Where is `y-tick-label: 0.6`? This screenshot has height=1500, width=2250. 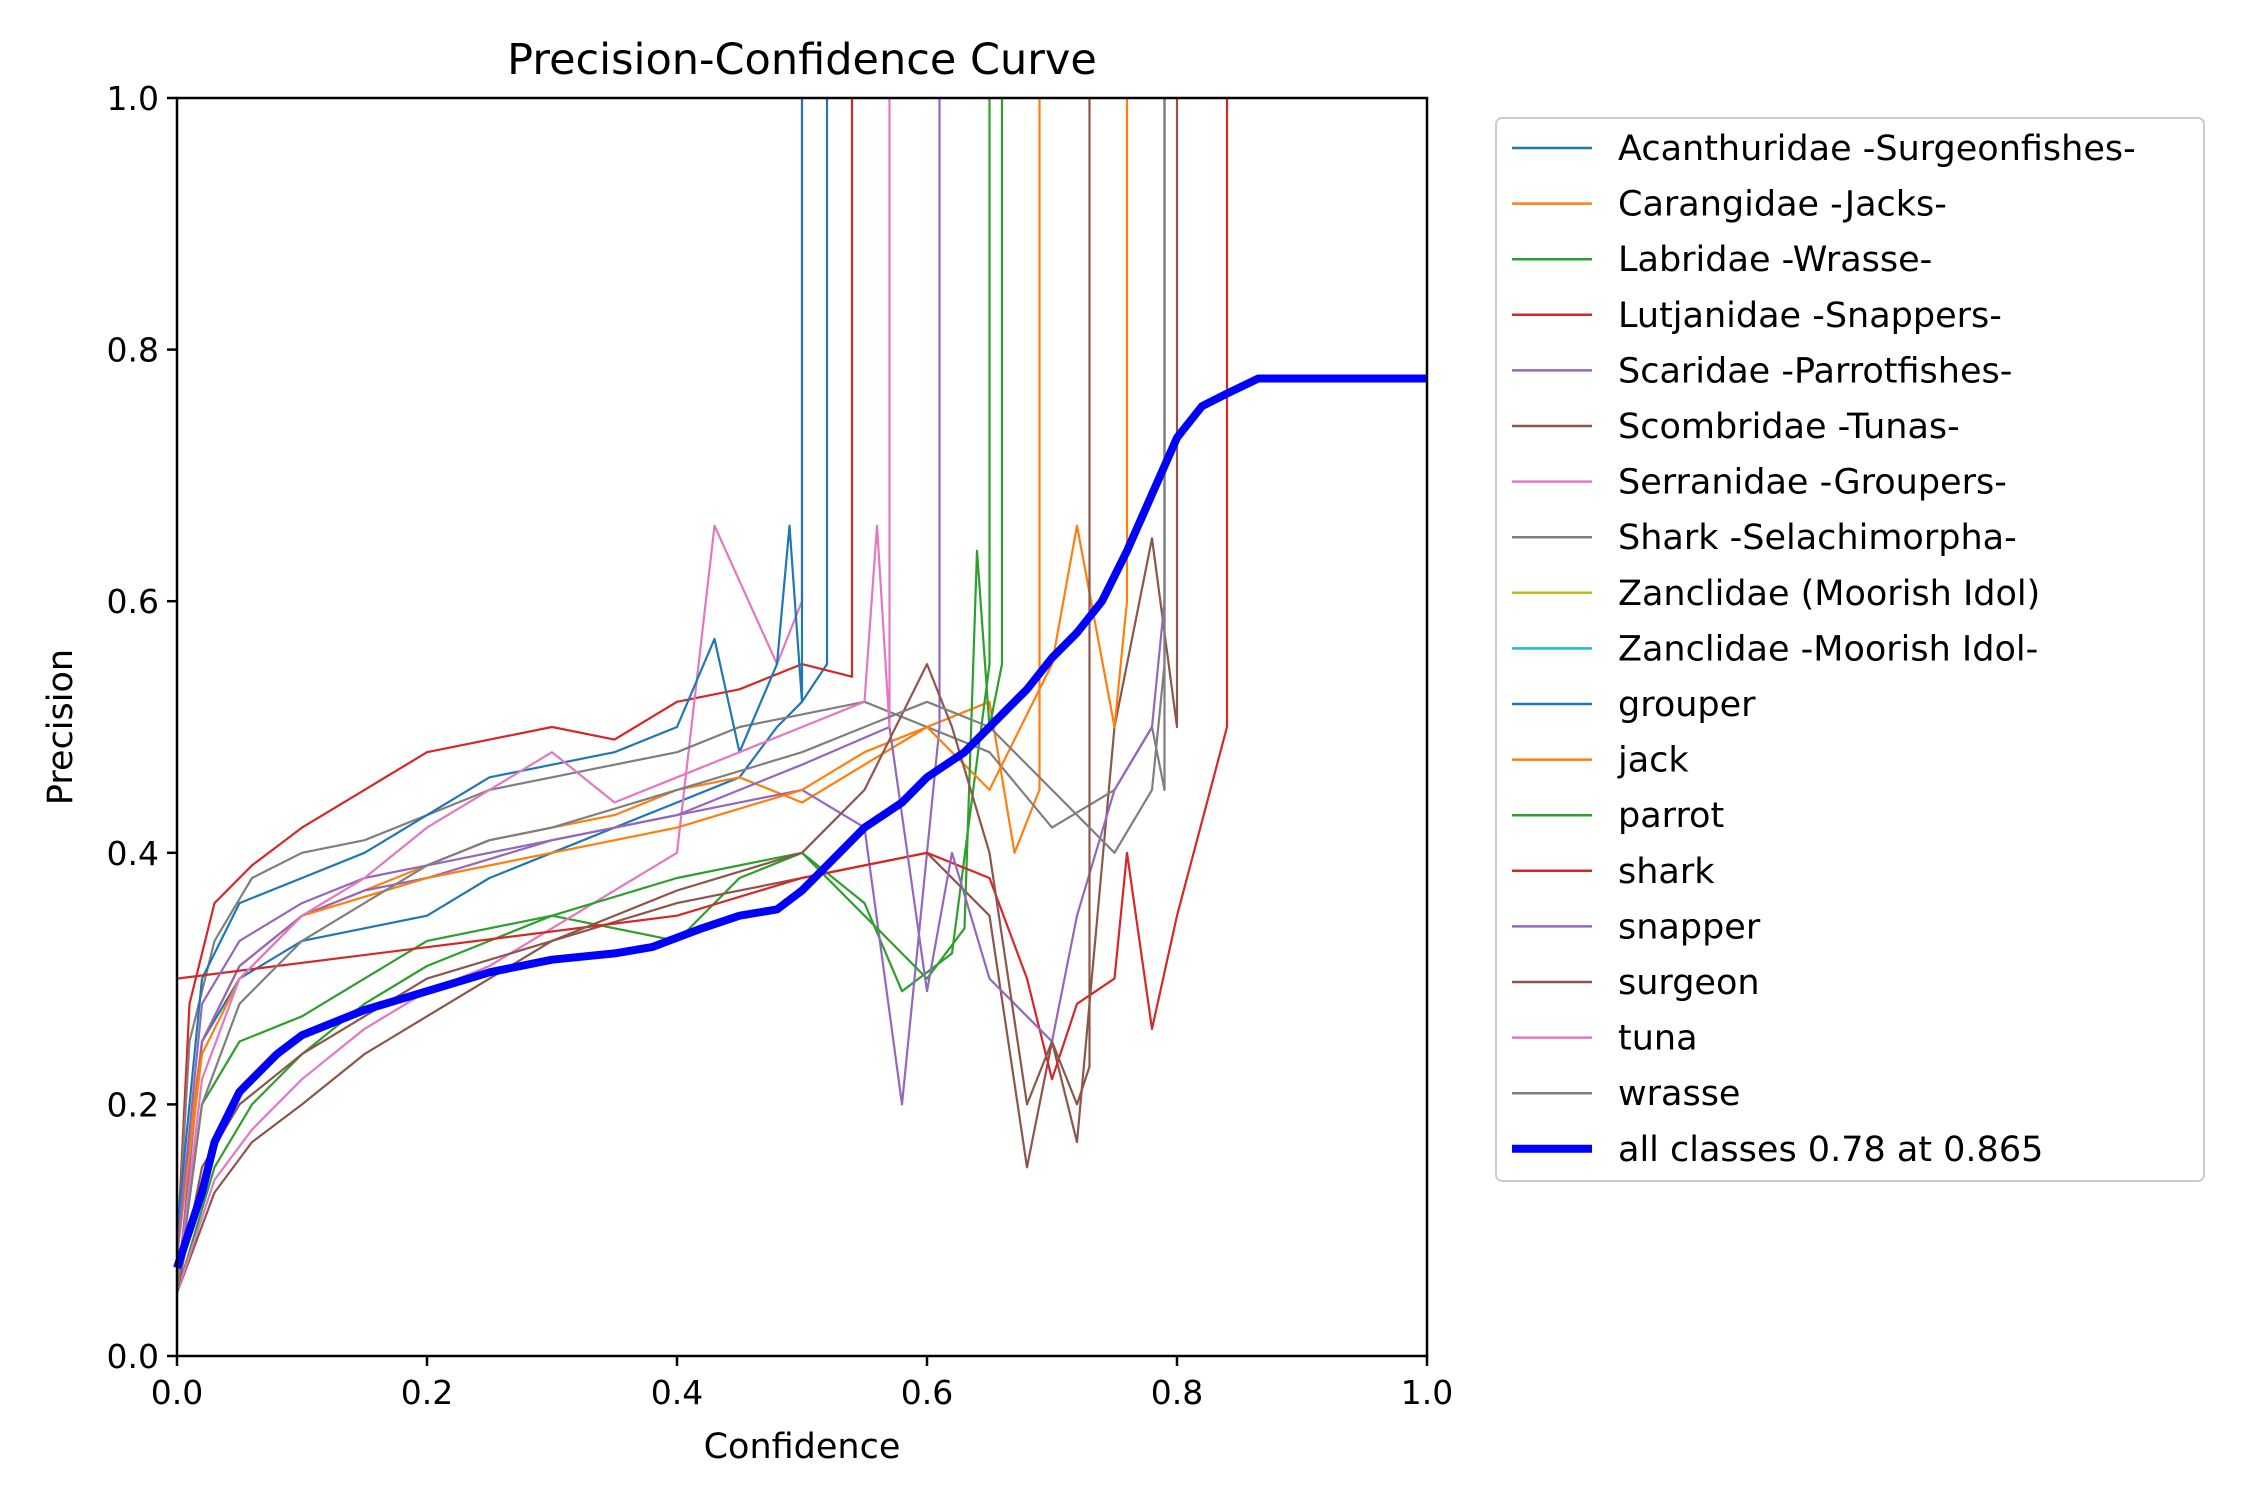 y-tick-label: 0.6 is located at coordinates (133, 601).